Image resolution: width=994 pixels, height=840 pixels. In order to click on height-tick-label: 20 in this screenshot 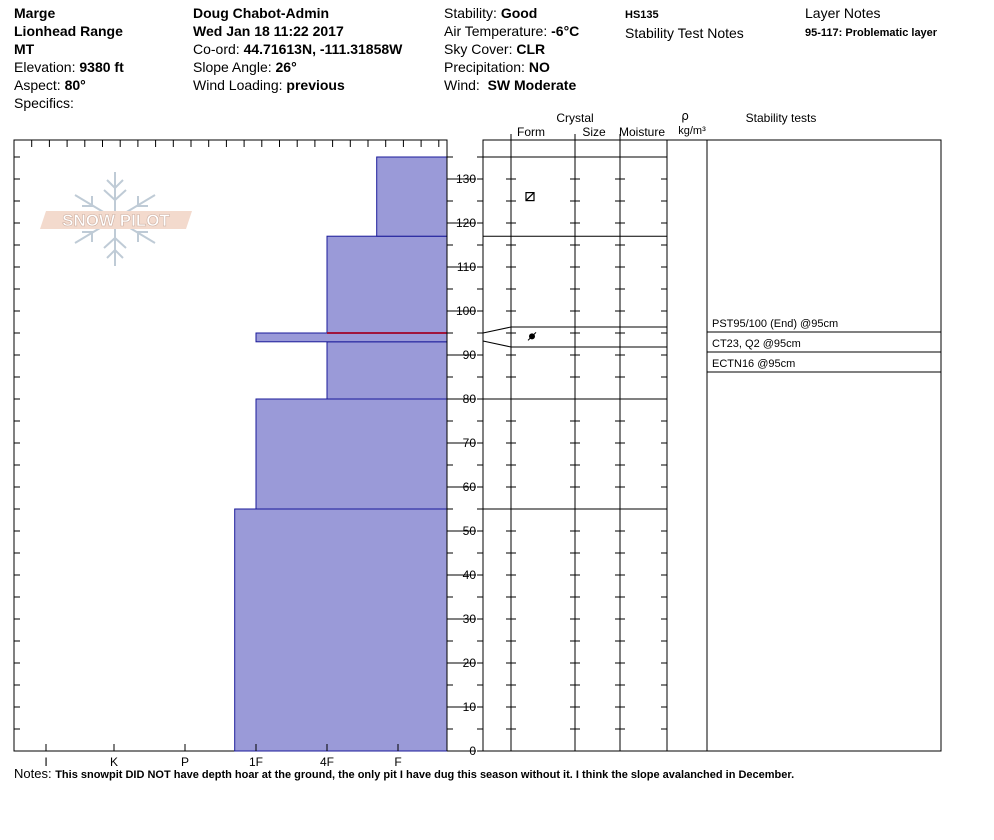, I will do `click(470, 663)`.